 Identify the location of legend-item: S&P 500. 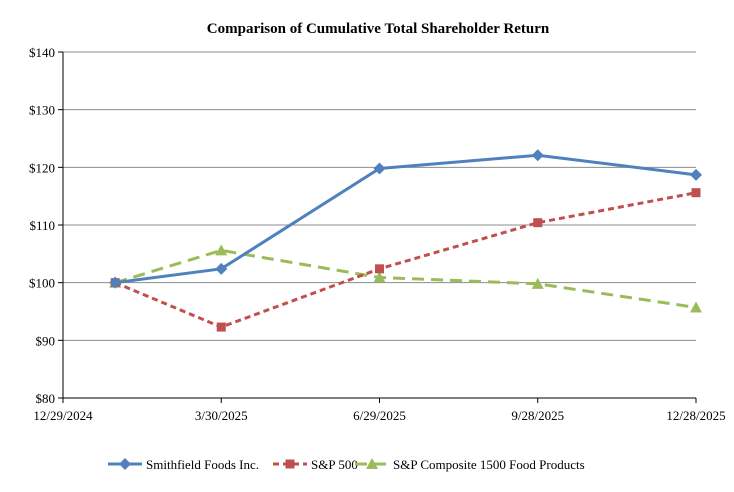
(315, 464).